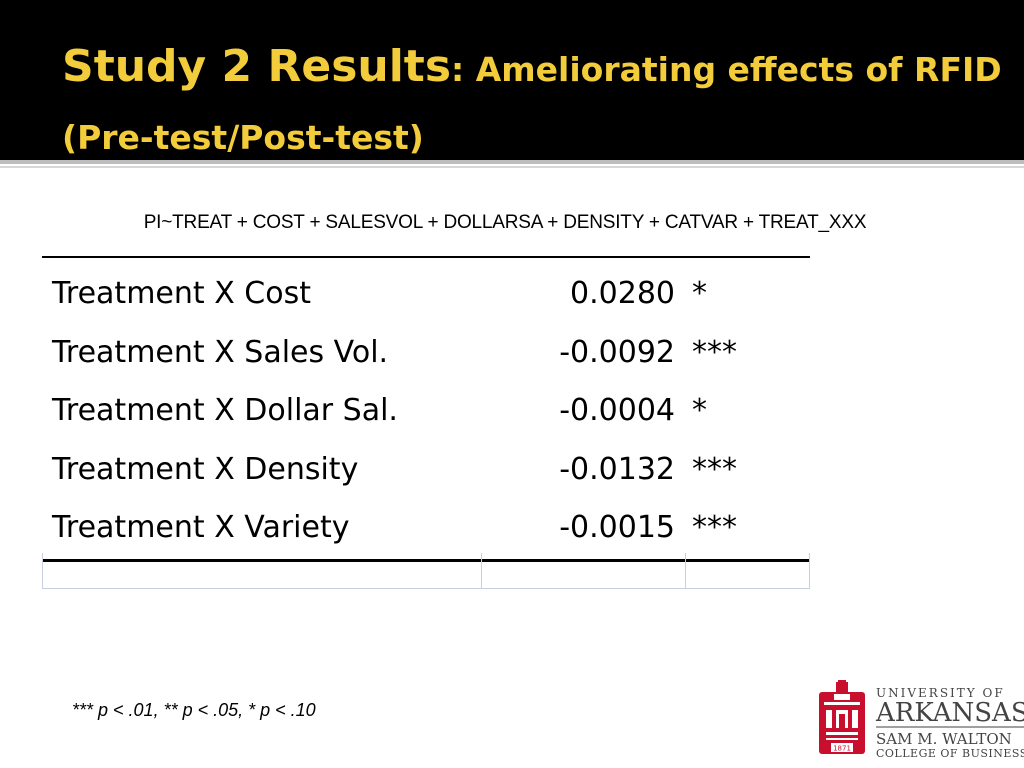  What do you see at coordinates (622, 293) in the screenshot?
I see `row-value: 0.0280` at bounding box center [622, 293].